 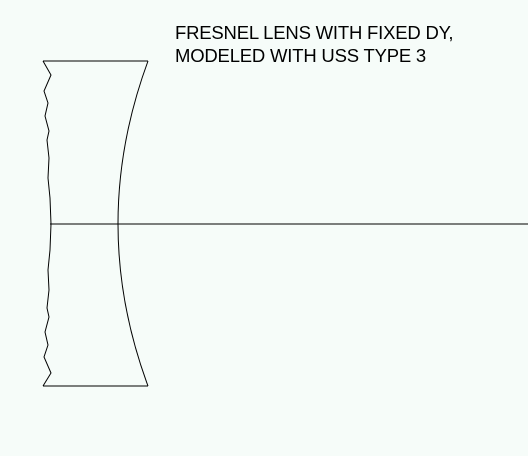 I want to click on diagram-title-line-2: MODELED WITH USS TYPE 3, so click(x=301, y=55).